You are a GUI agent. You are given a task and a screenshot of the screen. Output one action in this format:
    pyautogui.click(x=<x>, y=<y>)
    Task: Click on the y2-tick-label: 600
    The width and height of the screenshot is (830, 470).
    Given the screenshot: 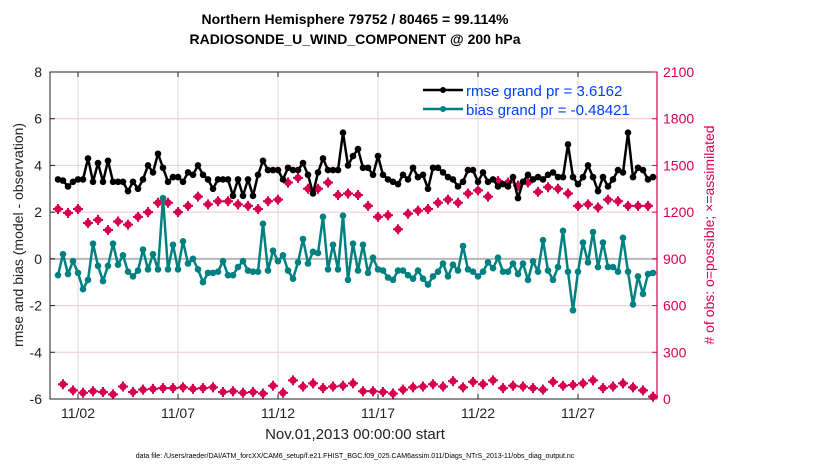 What is the action you would take?
    pyautogui.click(x=675, y=306)
    